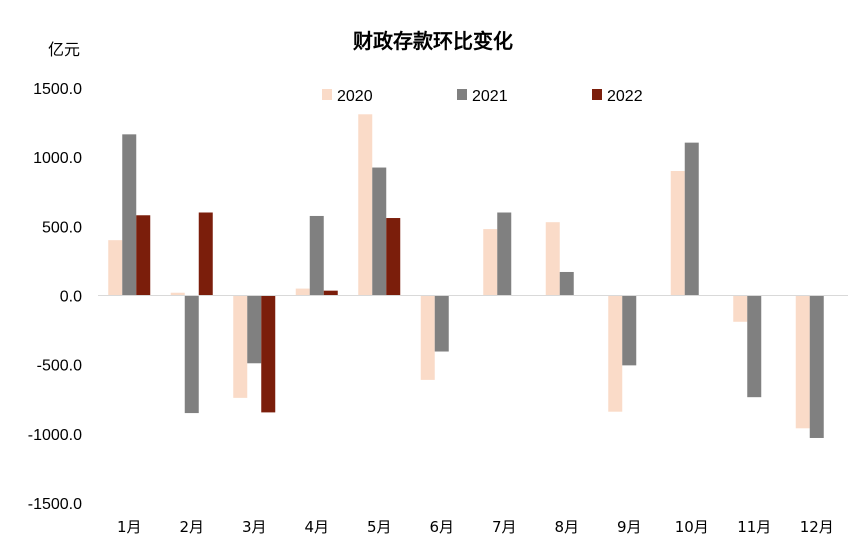  I want to click on legend-label-2020: 2020, so click(355, 96).